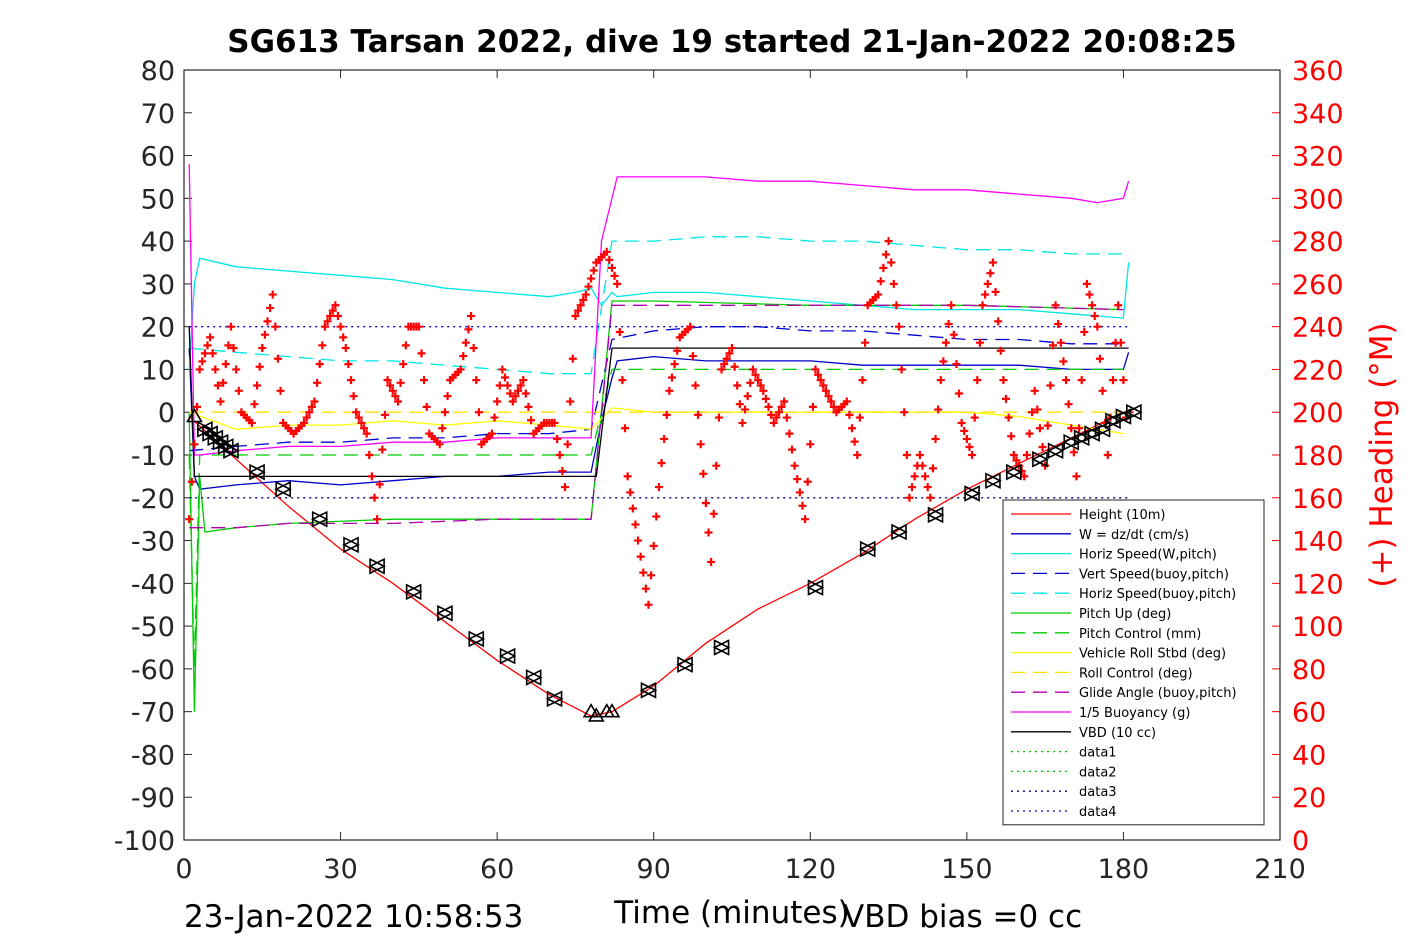  Describe the element at coordinates (1136, 673) in the screenshot. I see `legend-label: Roll Control (deg)` at that location.